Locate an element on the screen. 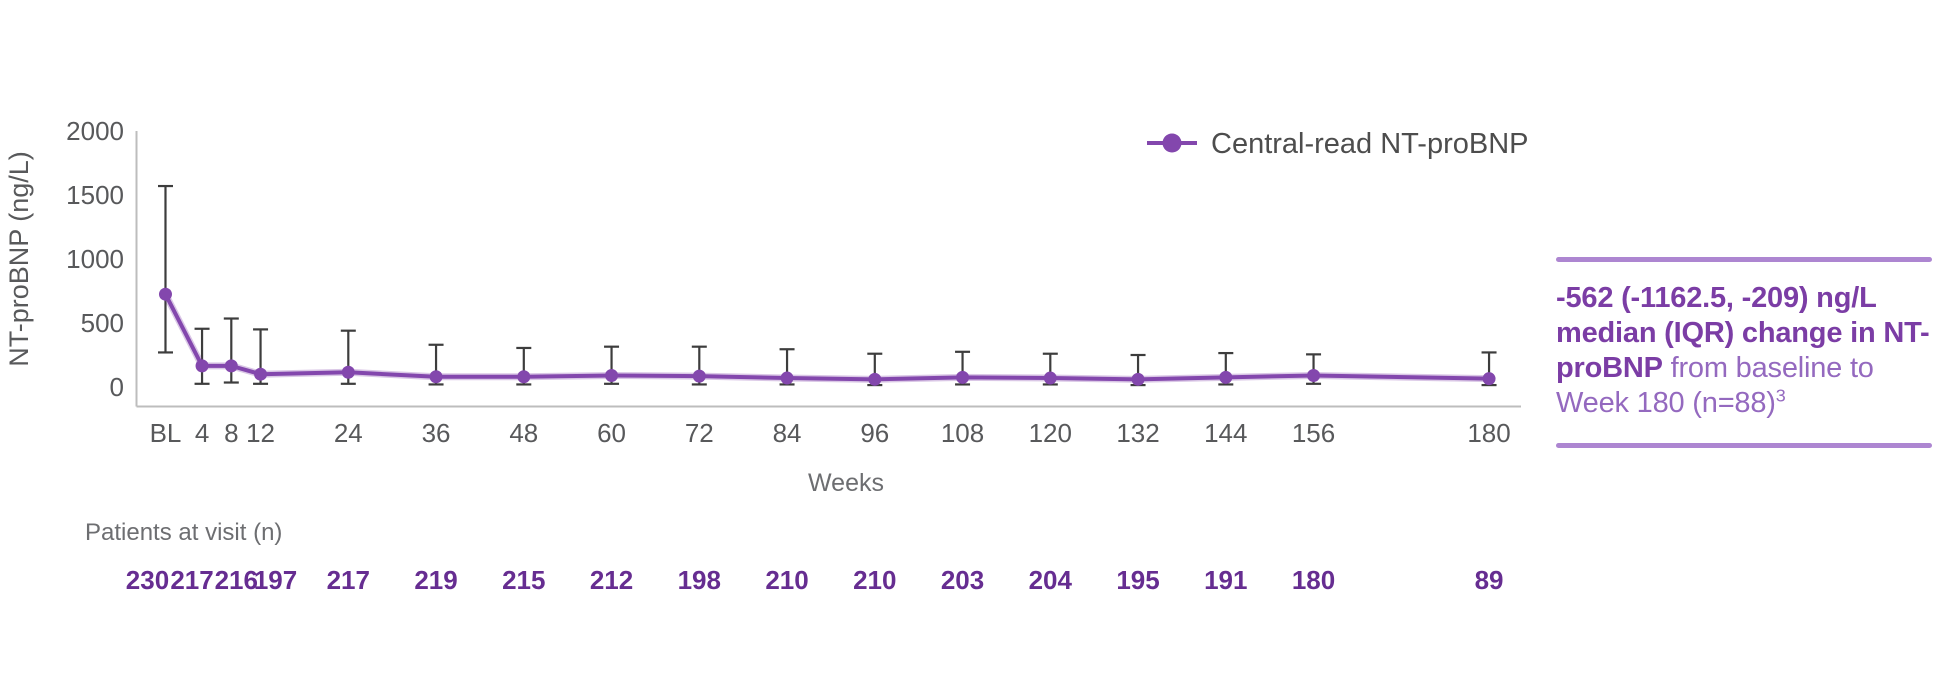 Image resolution: width=1936 pixels, height=698 pixels. y-tick-label: 1000 is located at coordinates (95, 259).